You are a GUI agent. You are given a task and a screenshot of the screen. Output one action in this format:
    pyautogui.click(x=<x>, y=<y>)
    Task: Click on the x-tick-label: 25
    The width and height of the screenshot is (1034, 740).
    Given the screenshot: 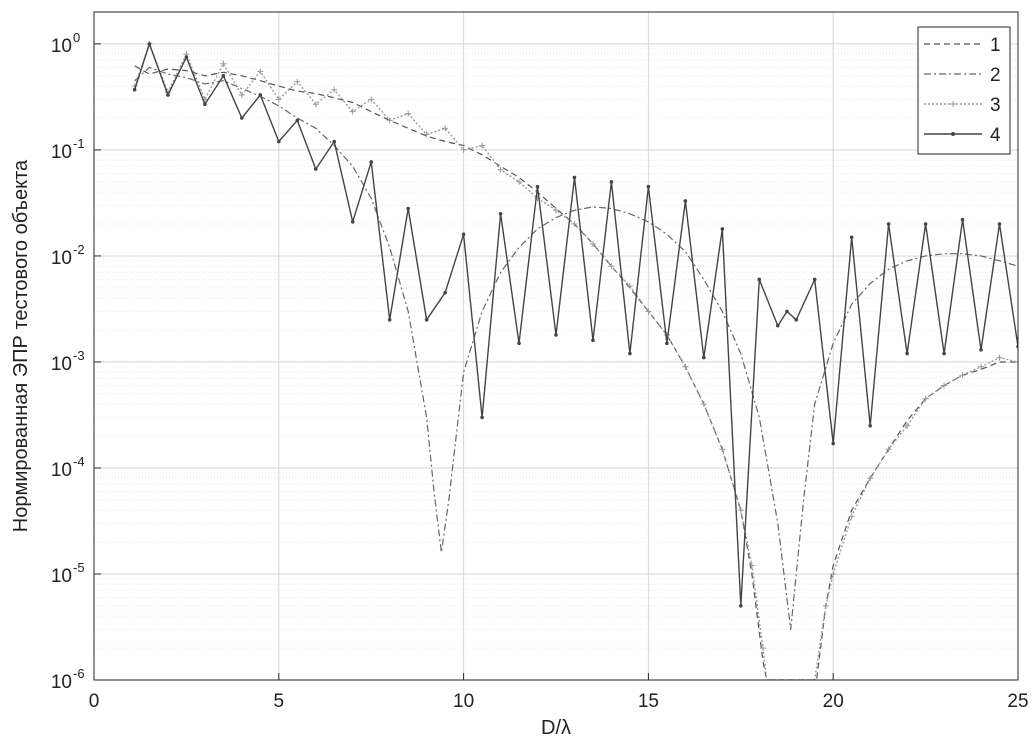 What is the action you would take?
    pyautogui.click(x=1017, y=701)
    